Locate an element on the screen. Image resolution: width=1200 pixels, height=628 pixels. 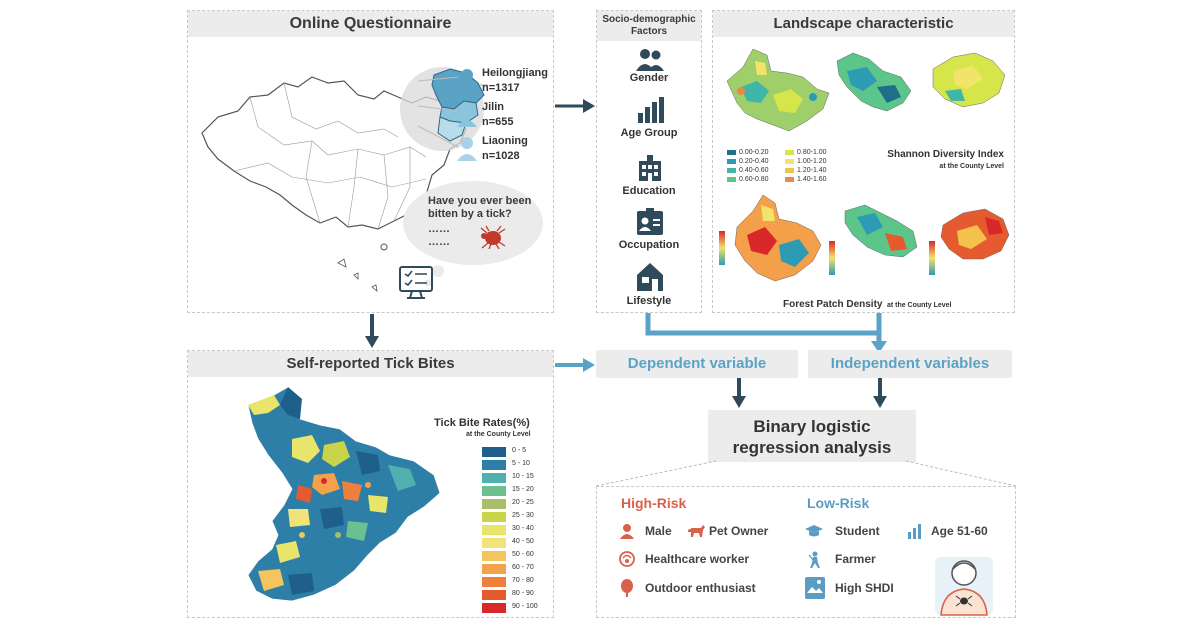
shdi-legend-item: 1.20-1.40 is located at coordinates (806, 170).